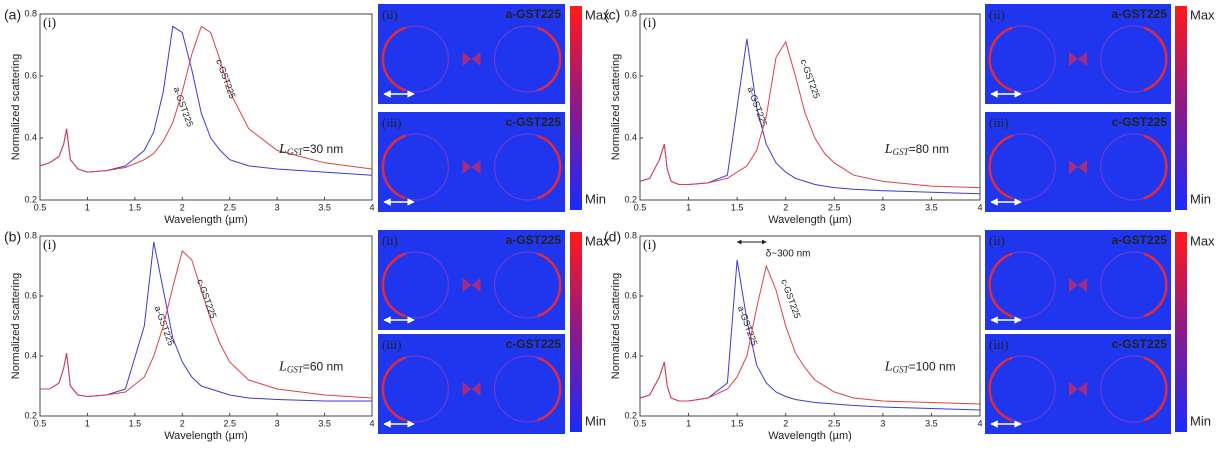 This screenshot has height=450, width=1229. Describe the element at coordinates (597, 240) in the screenshot. I see `colorbar-max: Max` at that location.